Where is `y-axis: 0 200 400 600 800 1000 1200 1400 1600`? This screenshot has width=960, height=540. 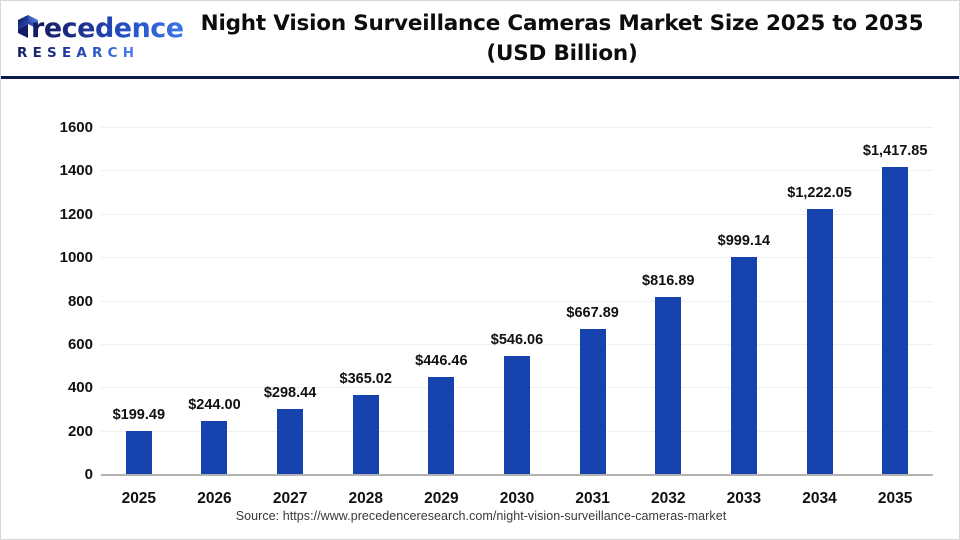
y-axis: 0 200 400 600 800 1000 1200 1400 1600 is located at coordinates (47, 309).